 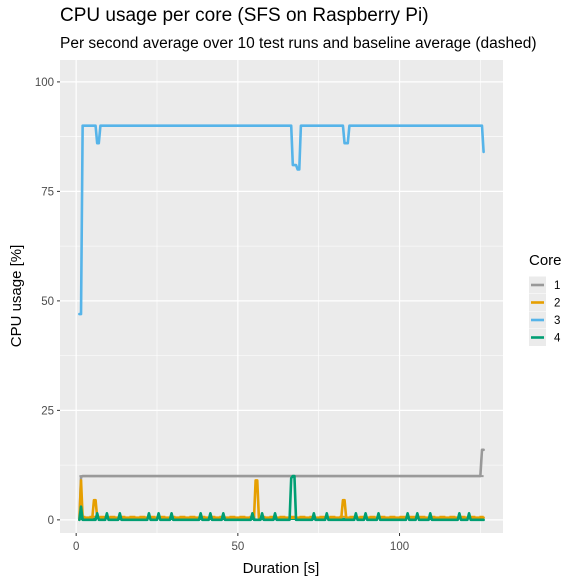 What do you see at coordinates (47, 411) in the screenshot?
I see `y-tick-label: 25` at bounding box center [47, 411].